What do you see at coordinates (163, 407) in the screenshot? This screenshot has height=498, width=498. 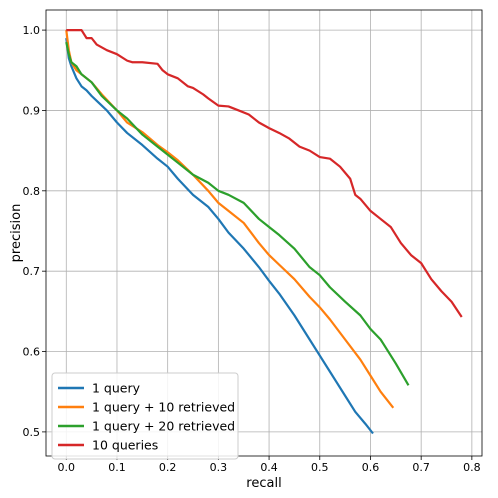 I see `legend-entry-label: 1 query + 10 retrieved` at bounding box center [163, 407].